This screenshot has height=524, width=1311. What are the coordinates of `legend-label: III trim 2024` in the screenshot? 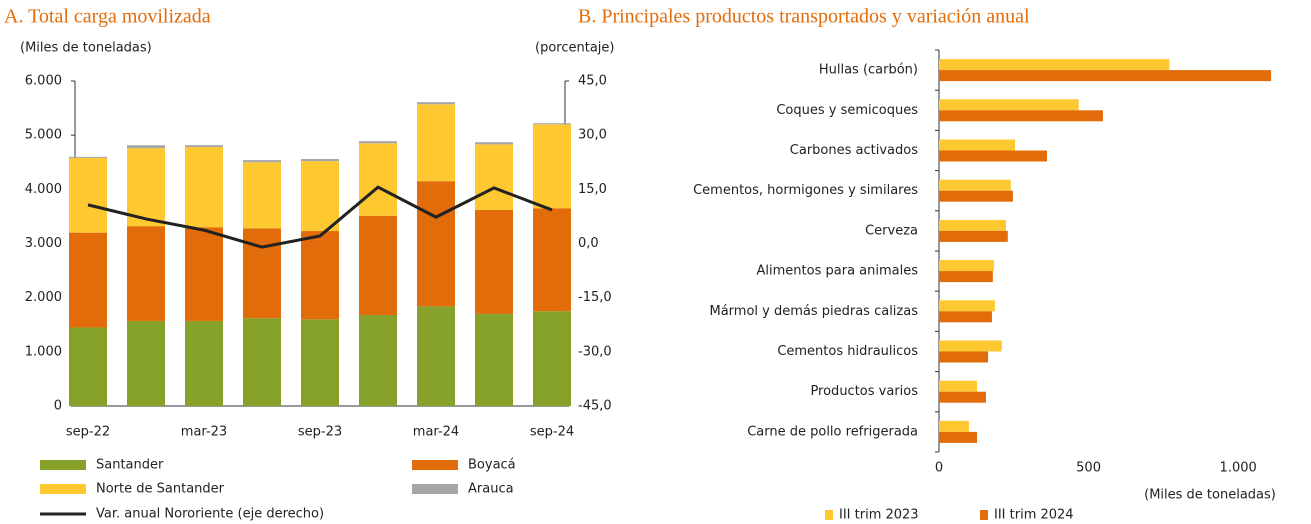 It's located at (1034, 515).